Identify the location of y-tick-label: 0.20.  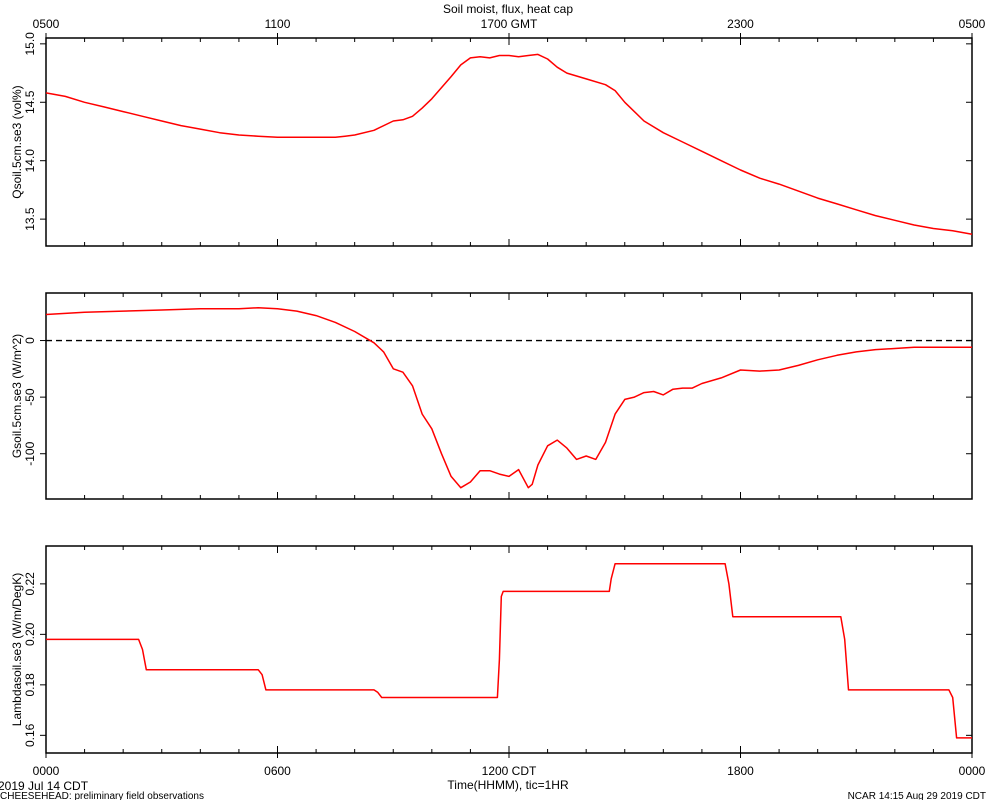
(30, 634).